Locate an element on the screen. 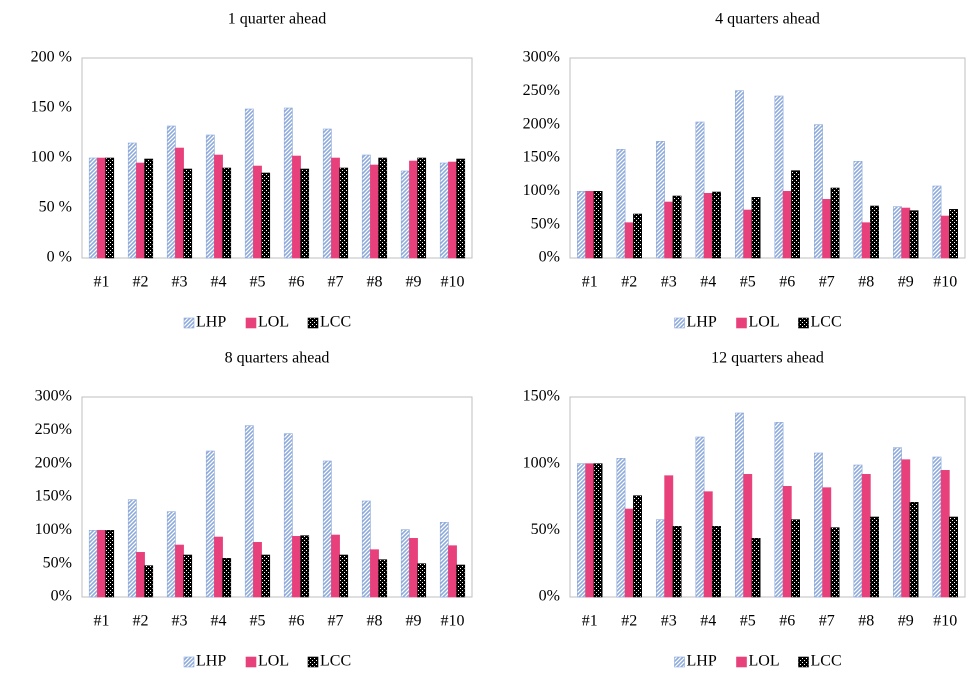 This screenshot has width=970, height=676. x-tick-label: #9 is located at coordinates (414, 282).